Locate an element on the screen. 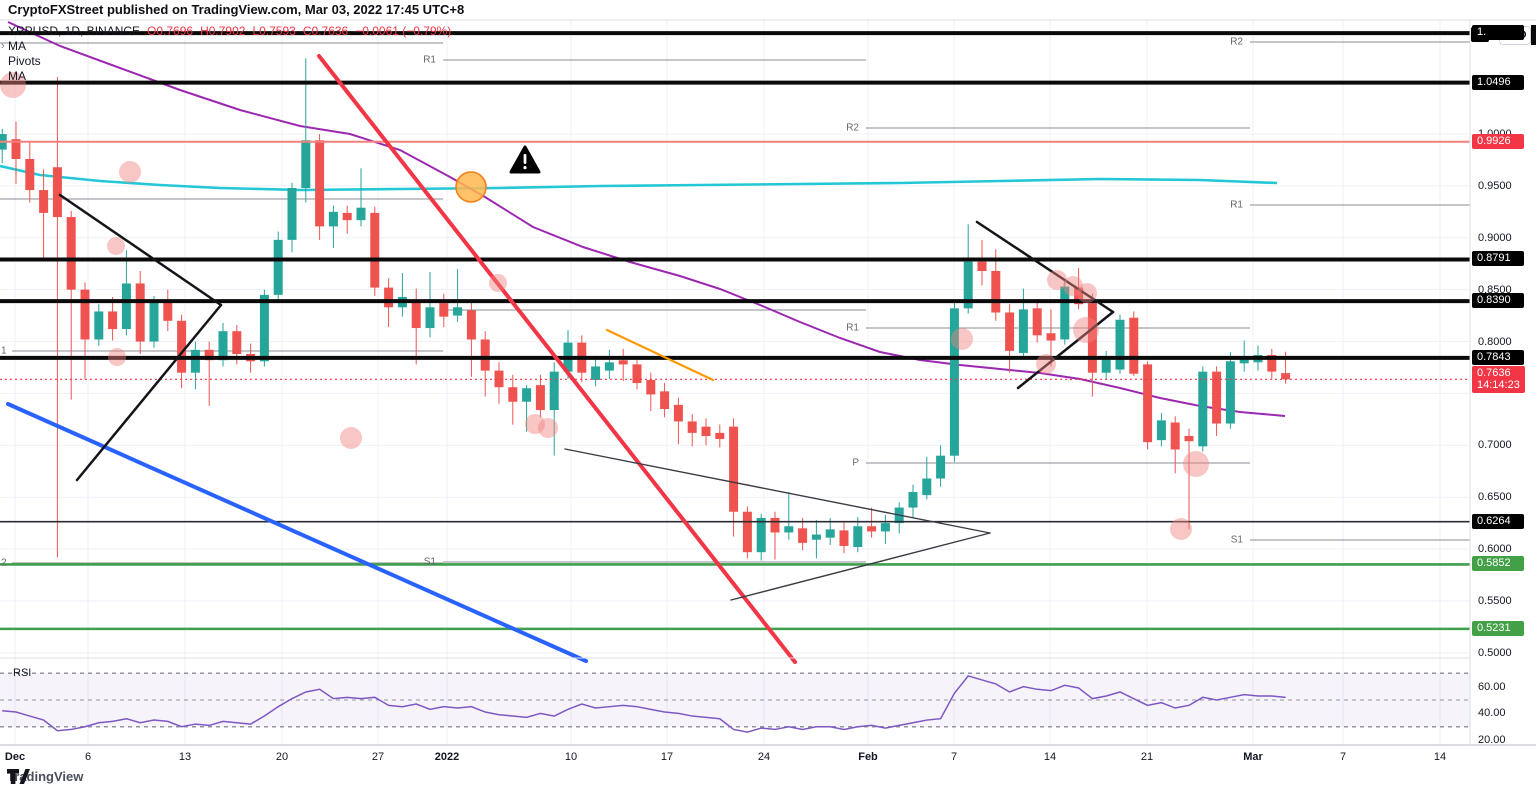 Image resolution: width=1536 pixels, height=796 pixels. rsi-pane is located at coordinates (735, 700).